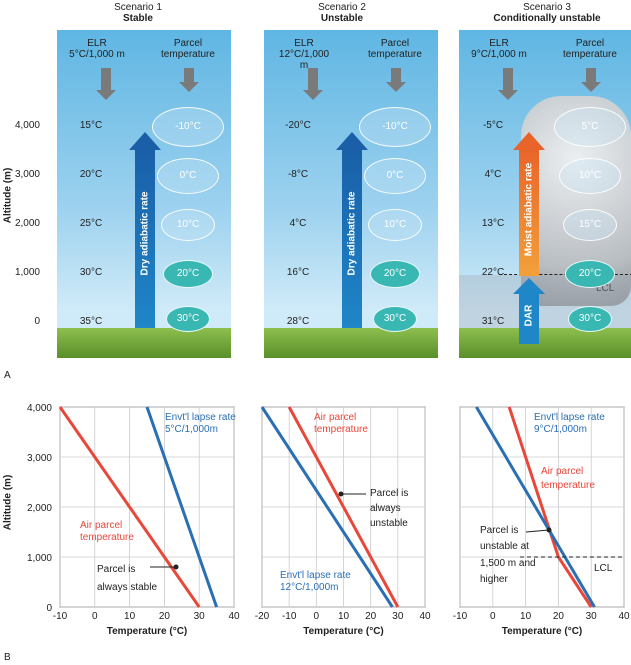 Image resolution: width=631 pixels, height=665 pixels. Describe the element at coordinates (7, 375) in the screenshot. I see `label-a: A` at that location.